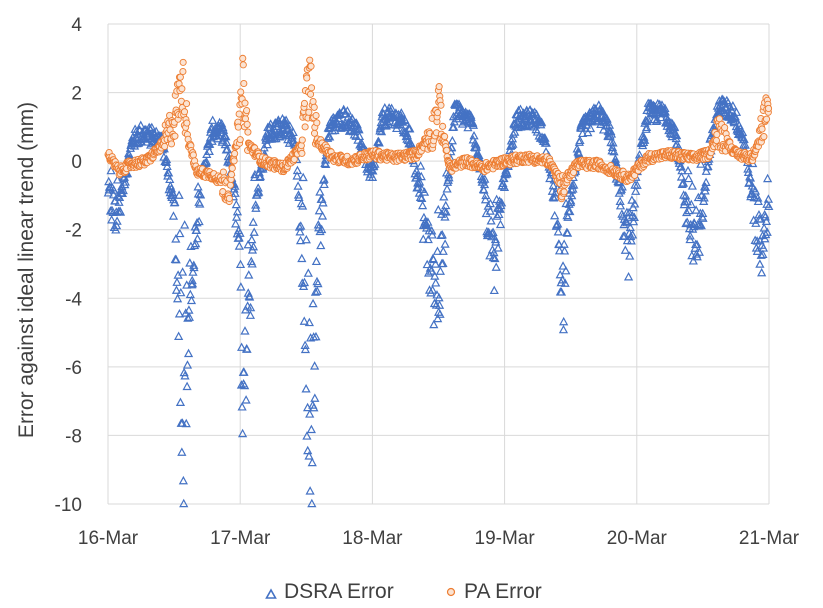 The height and width of the screenshot is (608, 823). Describe the element at coordinates (76, 25) in the screenshot. I see `y-tick-label: 4` at that location.